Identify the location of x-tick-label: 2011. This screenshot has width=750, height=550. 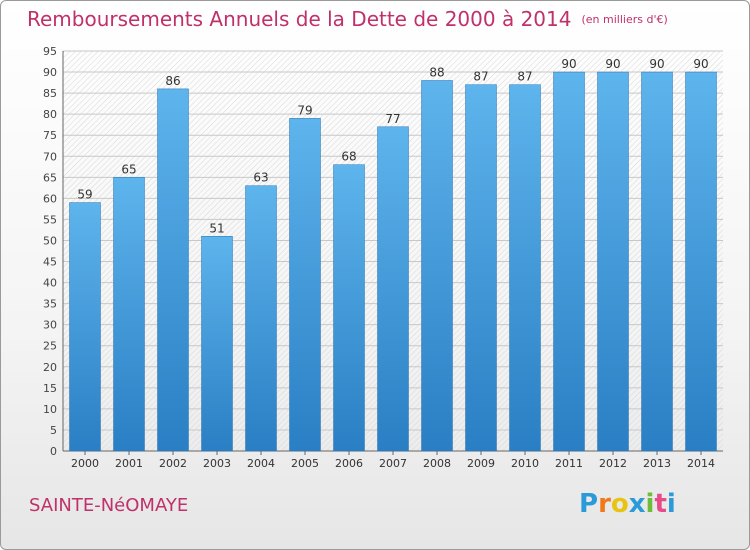
(569, 463).